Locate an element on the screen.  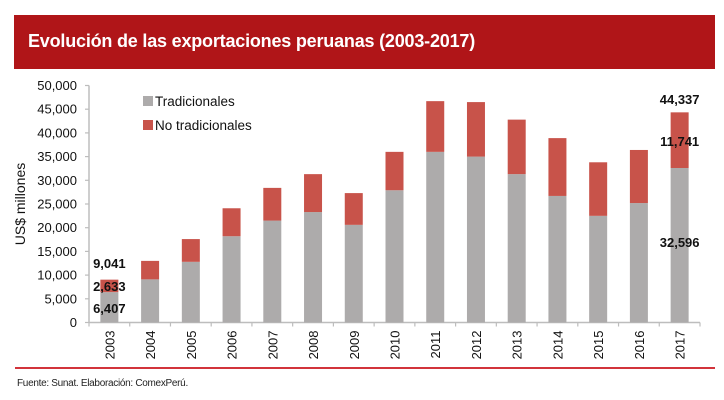
y-tick-label: 0 is located at coordinates (73, 322).